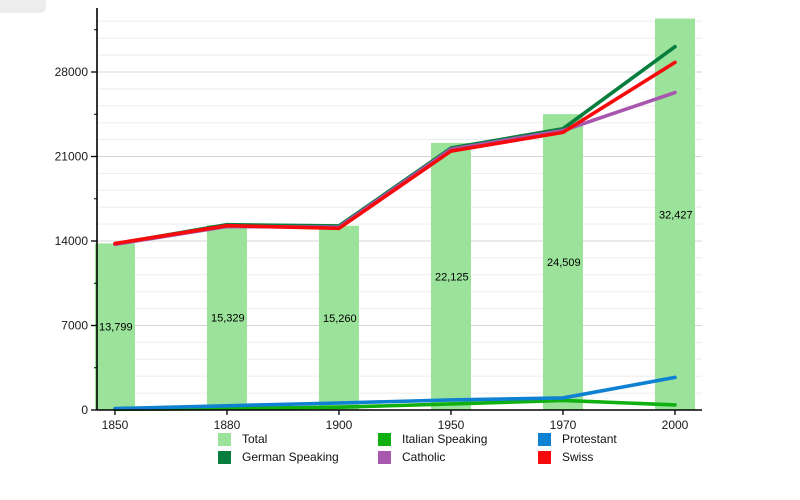 This screenshot has width=800, height=500. I want to click on legend-swatch-total, so click(224, 439).